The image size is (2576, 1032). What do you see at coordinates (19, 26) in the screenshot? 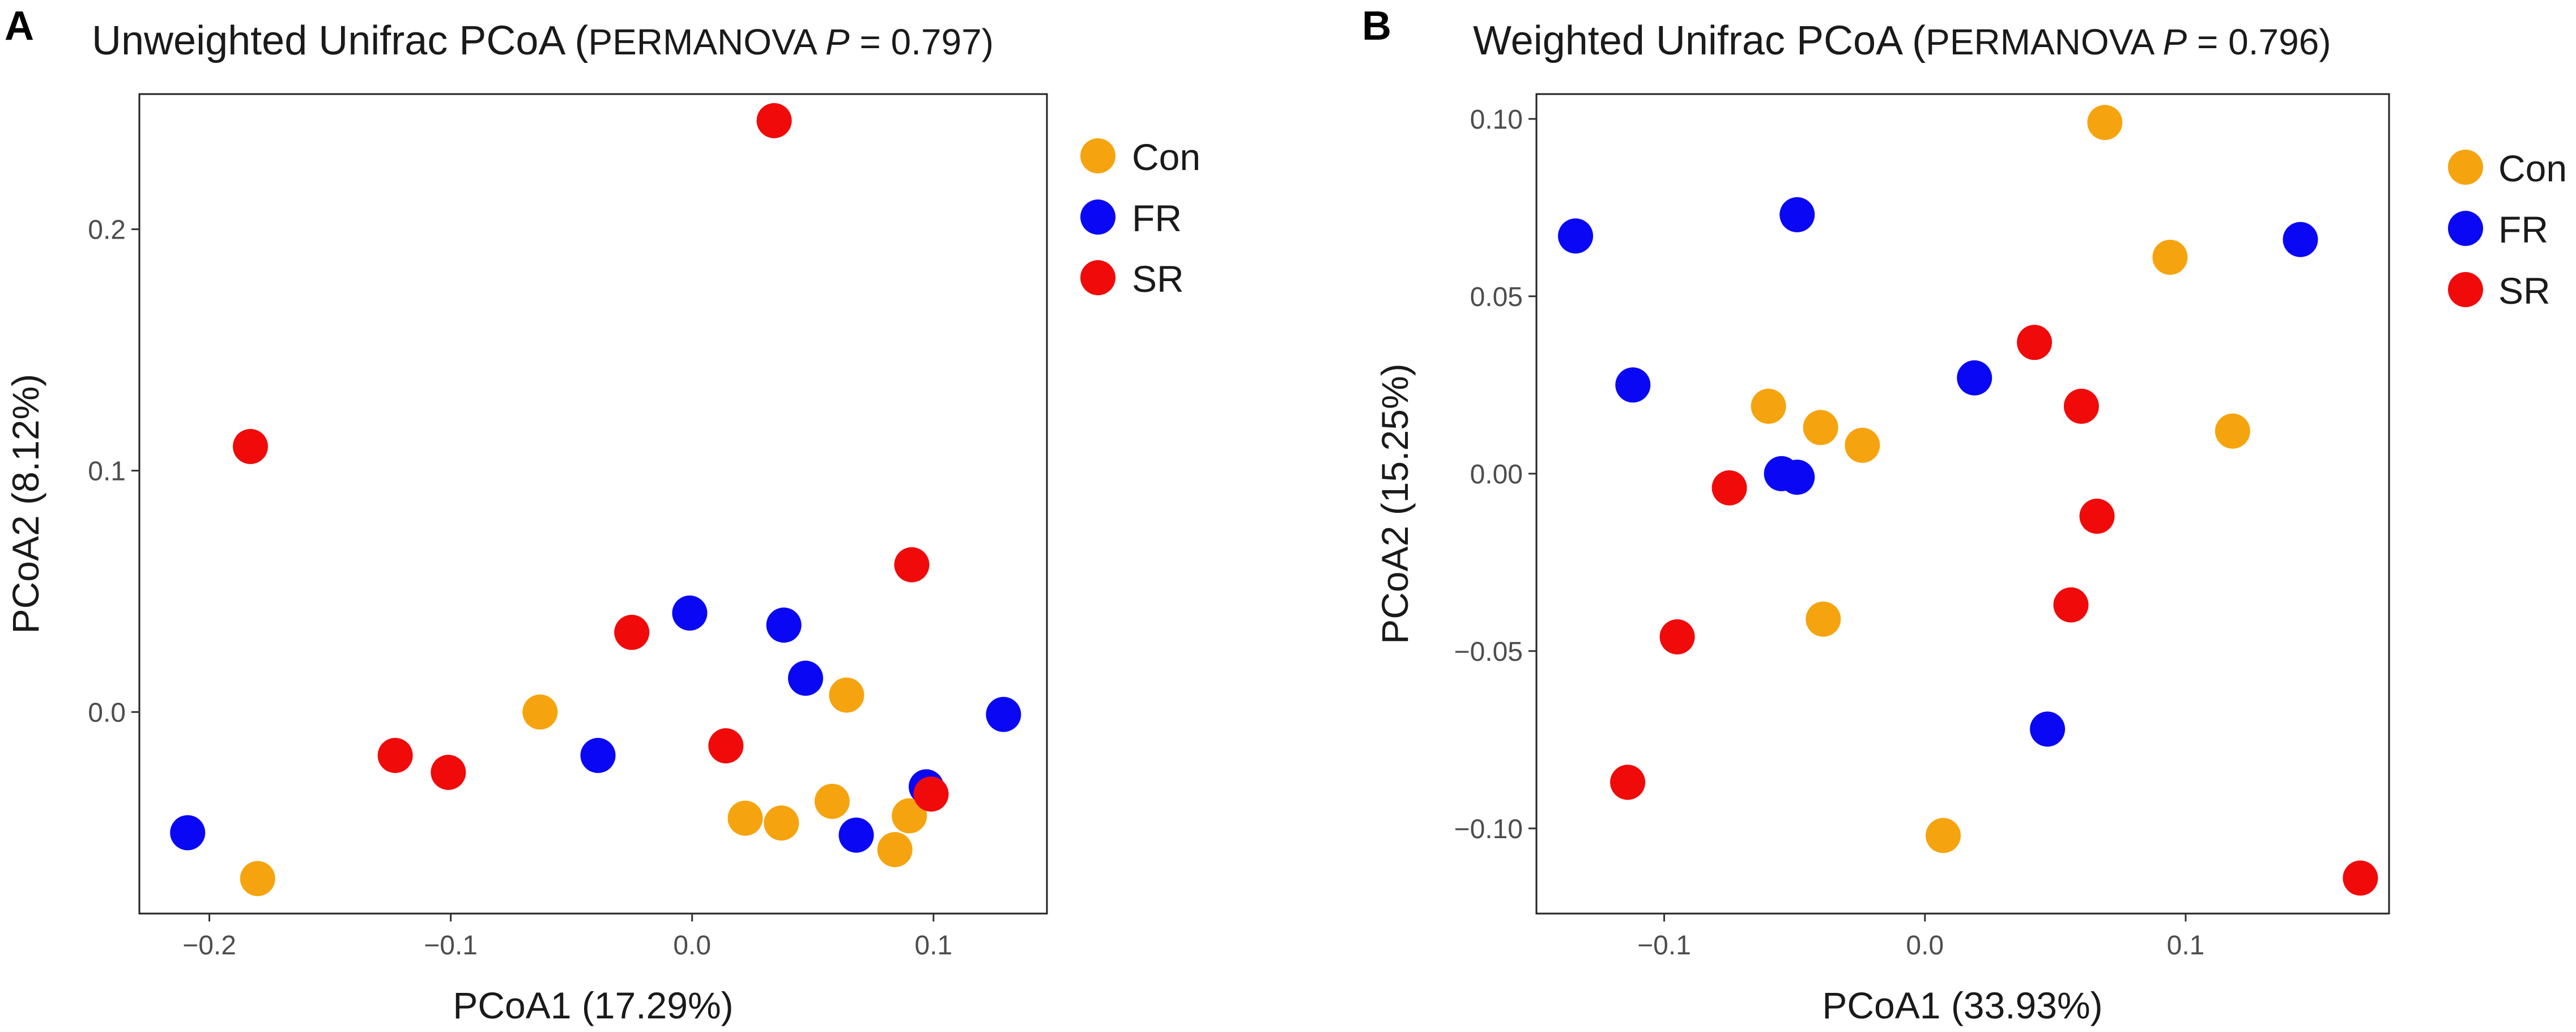
I see `panel-a-label: A` at bounding box center [19, 26].